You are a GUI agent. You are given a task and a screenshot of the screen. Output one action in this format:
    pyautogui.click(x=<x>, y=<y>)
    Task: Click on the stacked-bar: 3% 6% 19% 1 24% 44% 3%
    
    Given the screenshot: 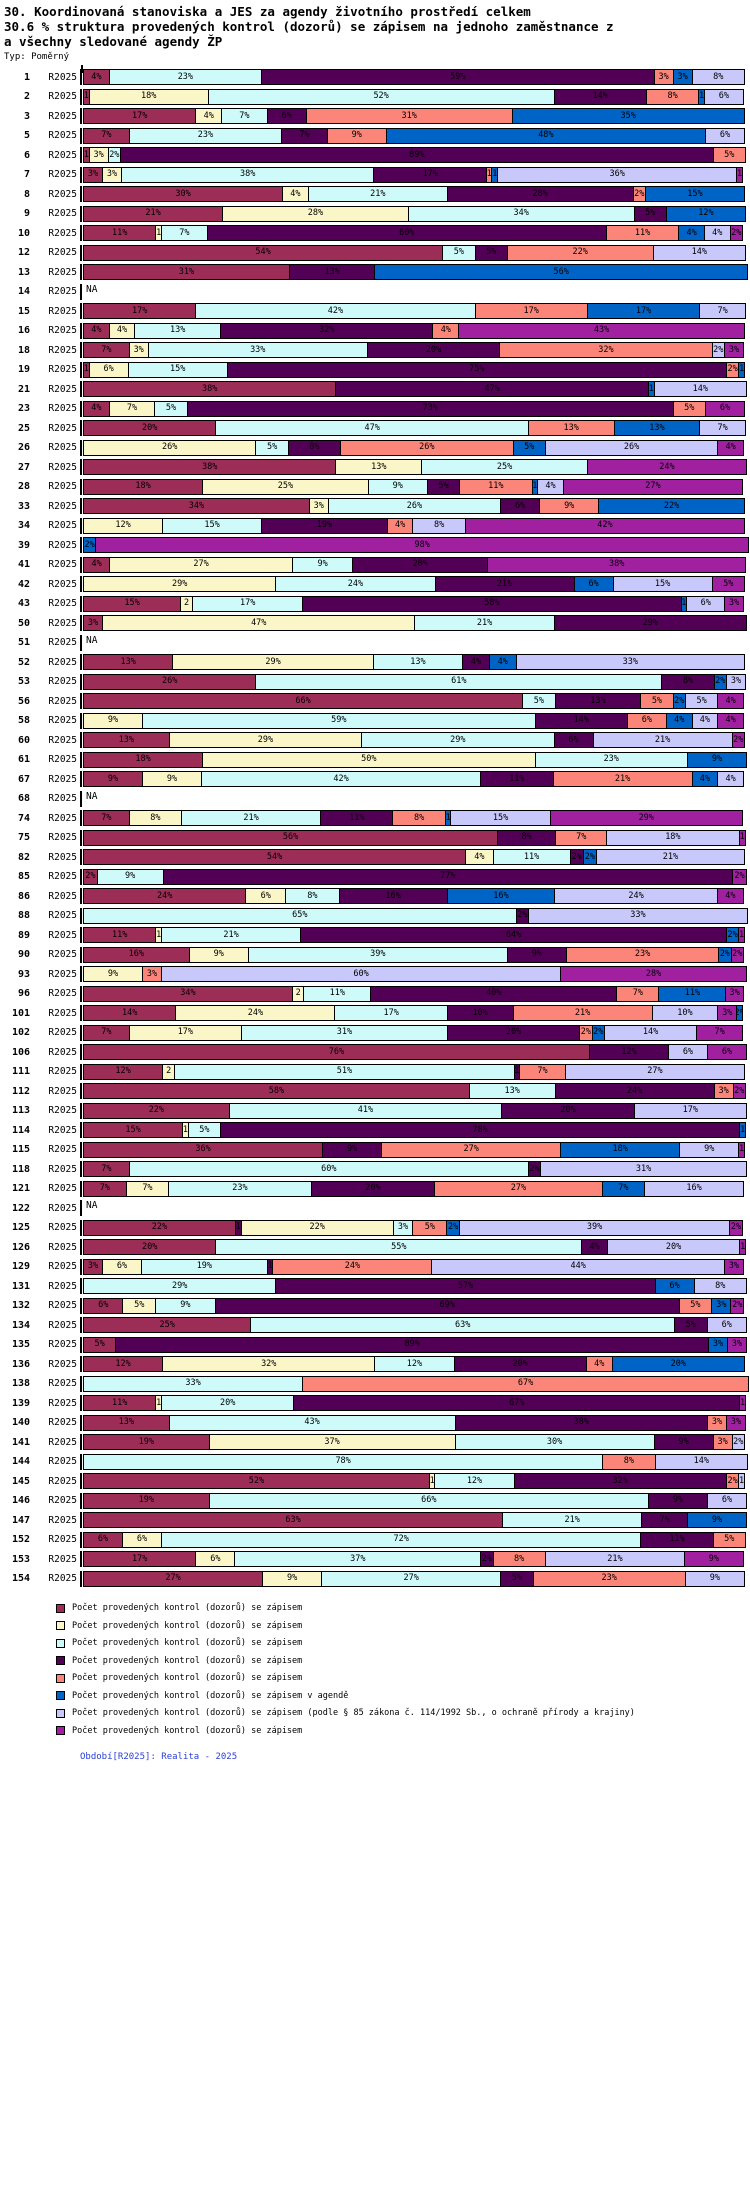 What is the action you would take?
    pyautogui.click(x=416, y=1266)
    